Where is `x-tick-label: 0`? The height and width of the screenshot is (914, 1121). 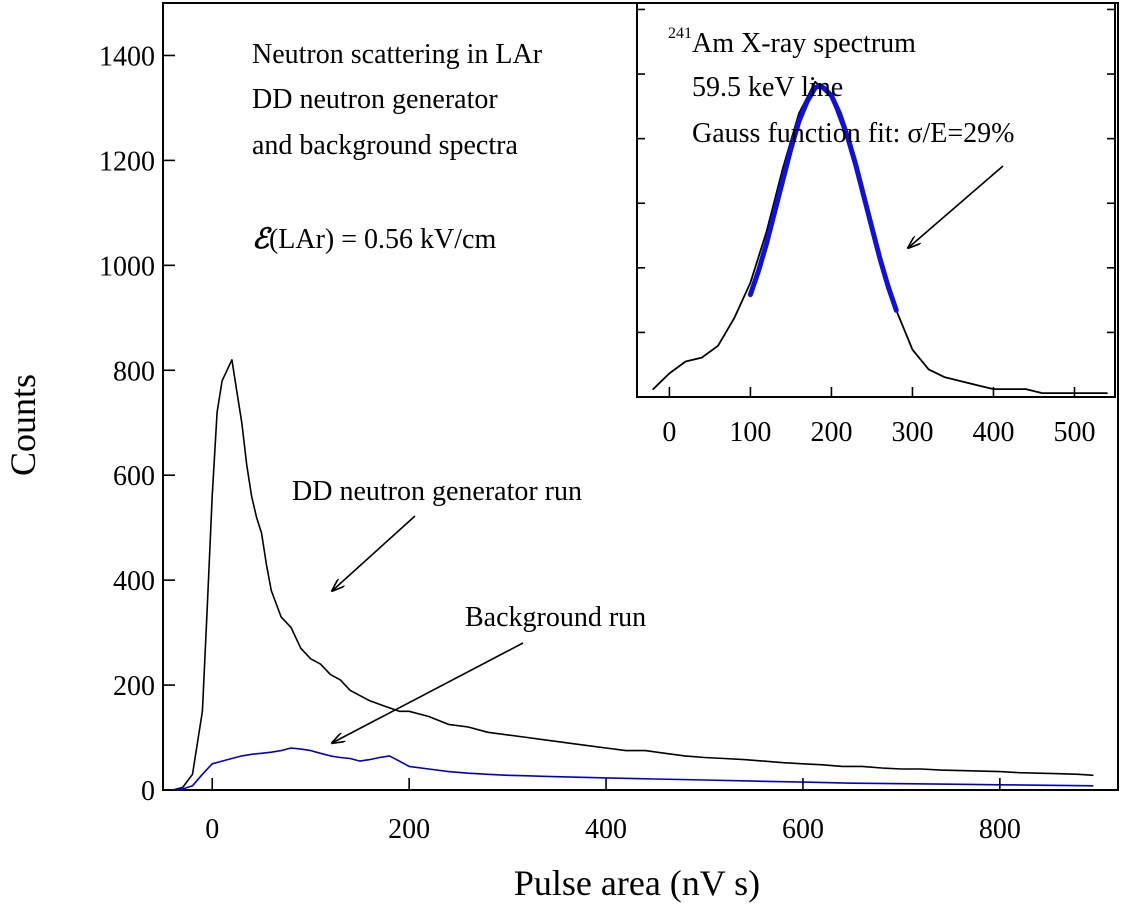
x-tick-label: 0 is located at coordinates (212, 829).